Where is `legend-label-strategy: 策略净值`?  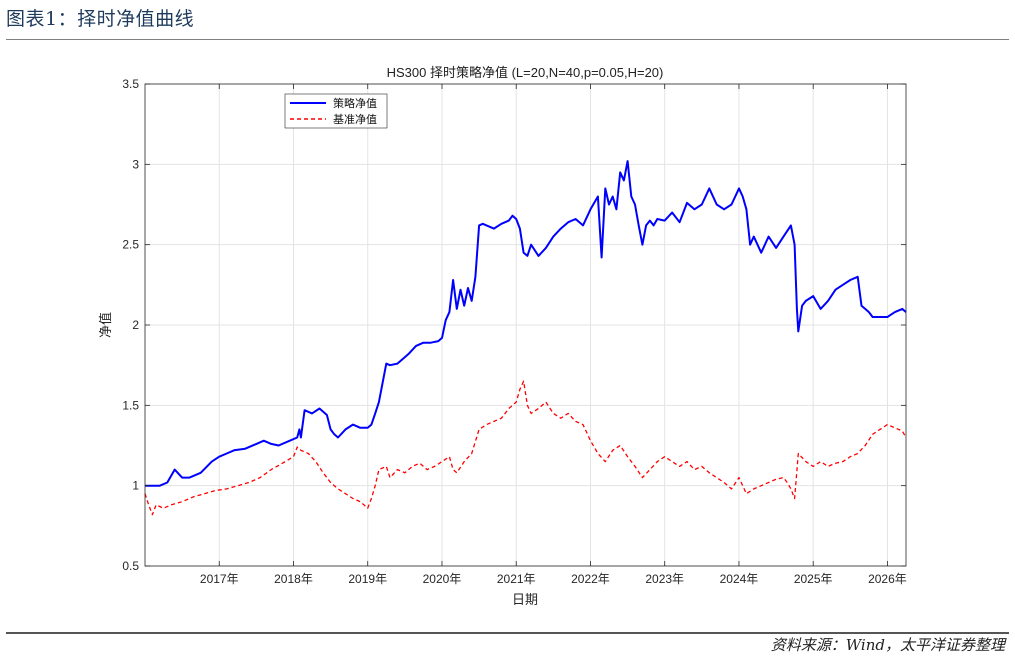
legend-label-strategy: 策略净值 is located at coordinates (355, 103).